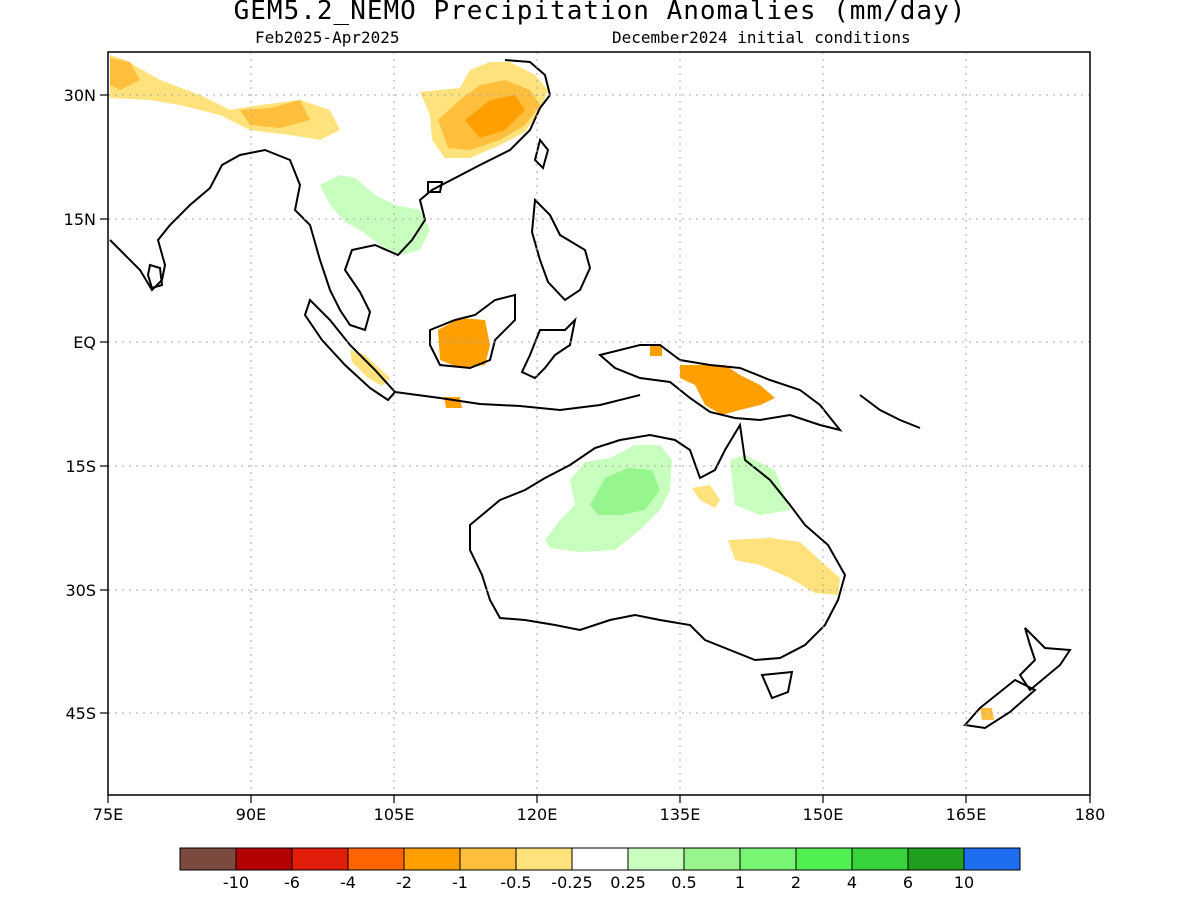 The width and height of the screenshot is (1200, 900). I want to click on anomaly-gulf-dry, so click(706, 496).